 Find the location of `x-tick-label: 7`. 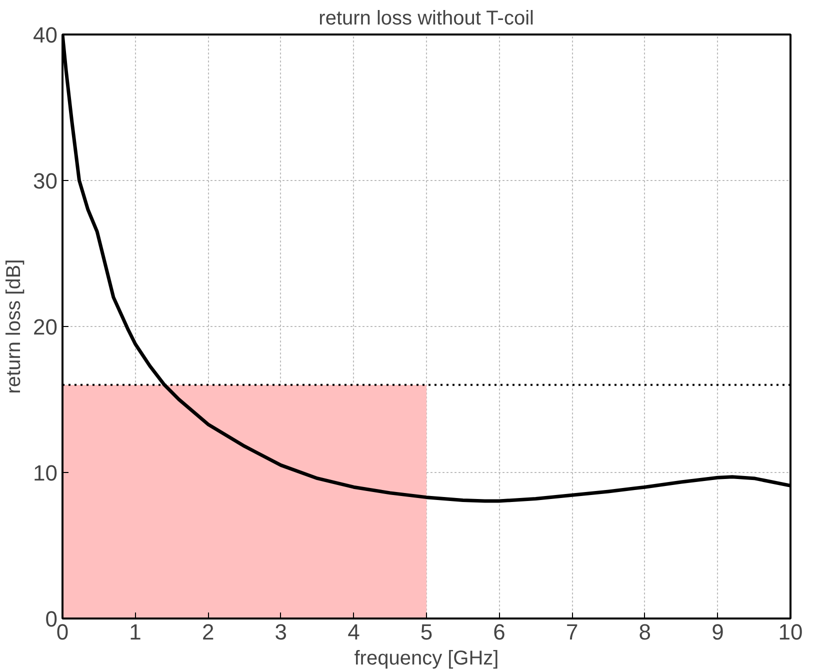

x-tick-label: 7 is located at coordinates (572, 632).